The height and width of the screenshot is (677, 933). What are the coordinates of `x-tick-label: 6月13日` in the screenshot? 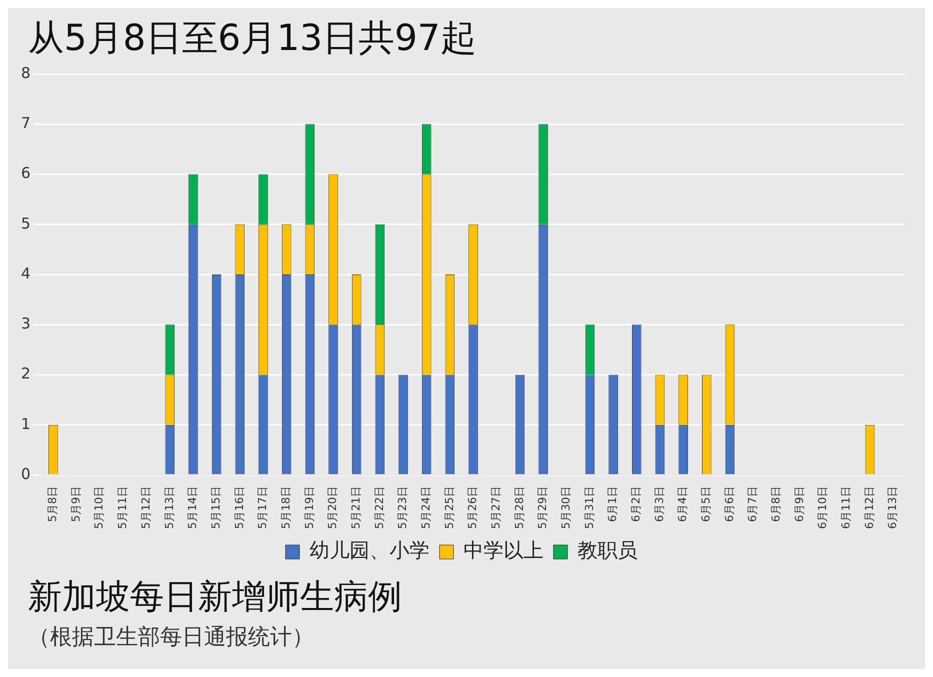 It's located at (893, 508).